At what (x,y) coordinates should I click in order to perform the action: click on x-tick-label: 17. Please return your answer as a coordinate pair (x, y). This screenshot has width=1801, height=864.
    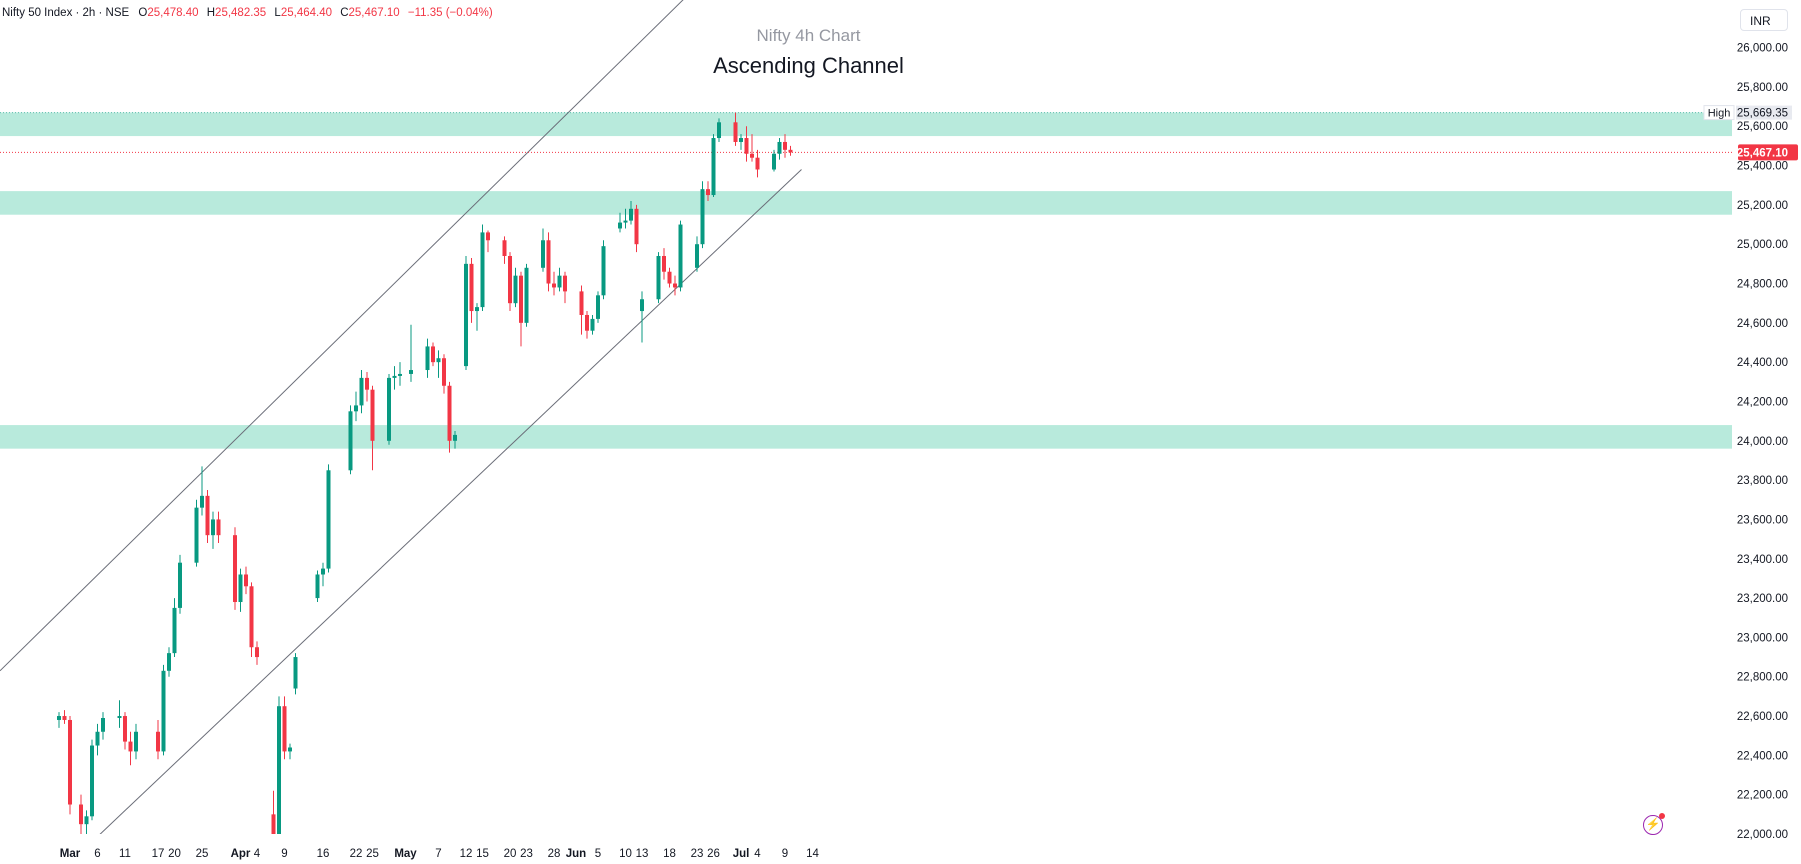
    Looking at the image, I should click on (158, 854).